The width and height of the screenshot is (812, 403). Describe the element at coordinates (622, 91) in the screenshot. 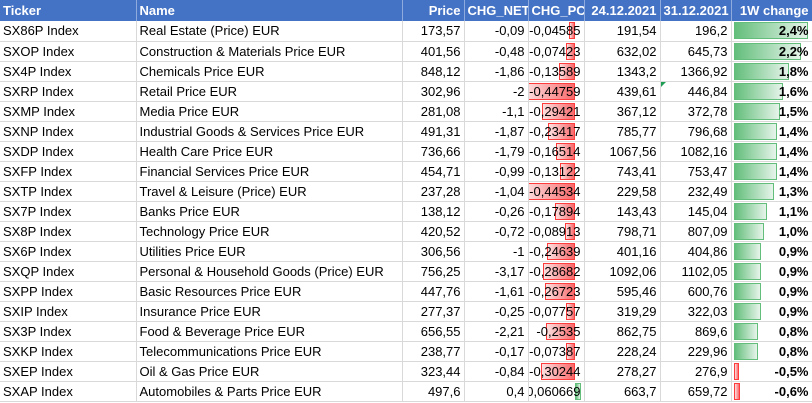

I see `cell-date-1: 439,61` at that location.